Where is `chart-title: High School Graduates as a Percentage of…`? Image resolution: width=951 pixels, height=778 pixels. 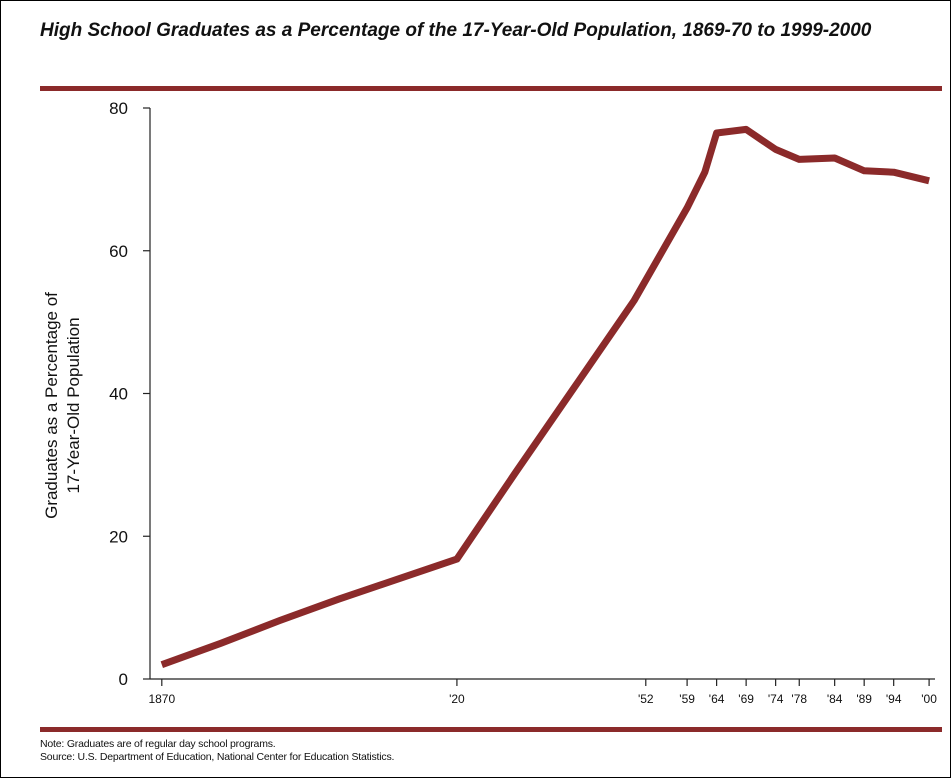 chart-title: High School Graduates as a Percentage of… is located at coordinates (456, 30).